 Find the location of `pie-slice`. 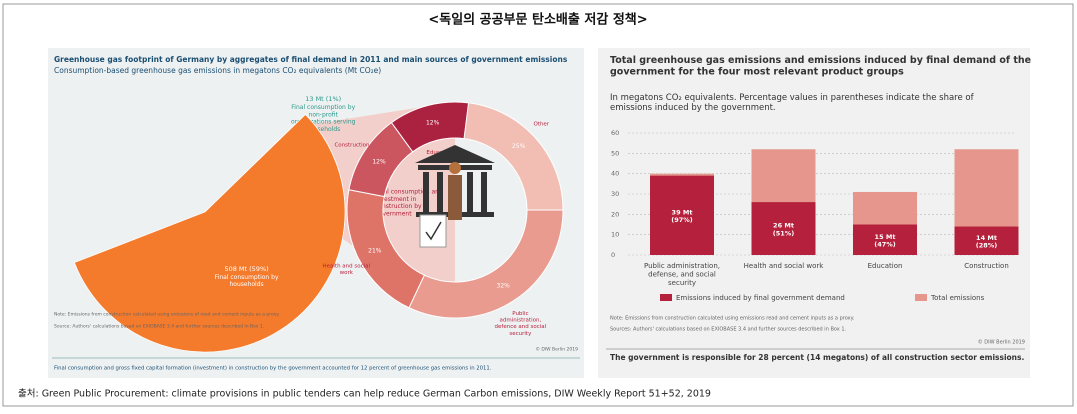

pie-slice is located at coordinates (210, 233).